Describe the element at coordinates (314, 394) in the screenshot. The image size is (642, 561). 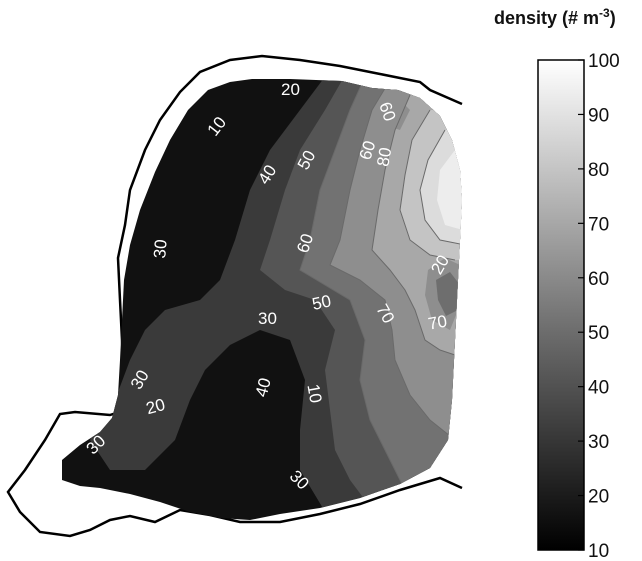
I see `contour-label: 10` at that location.